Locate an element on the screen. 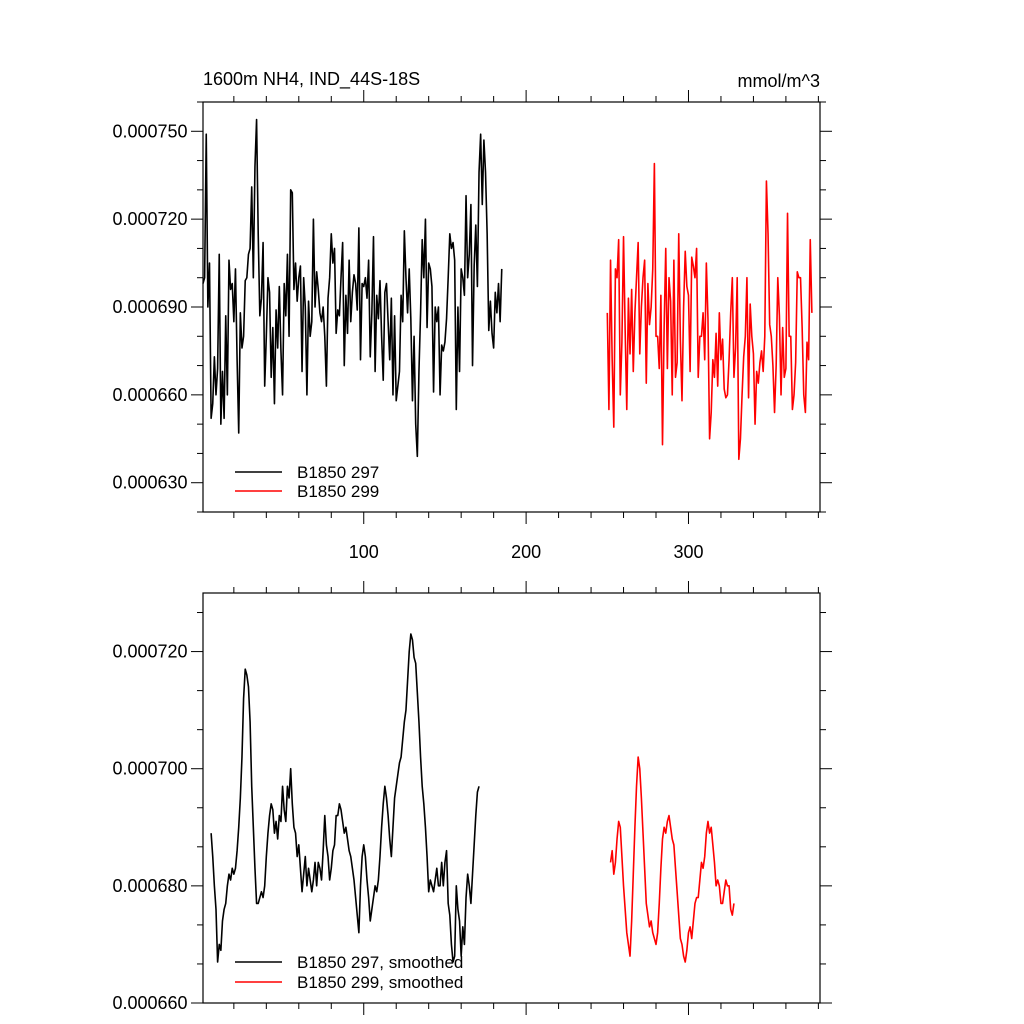 Image resolution: width=1024 pixels, height=1024 pixels. top-legend: B1850 297 B1850 299 is located at coordinates (307, 482).